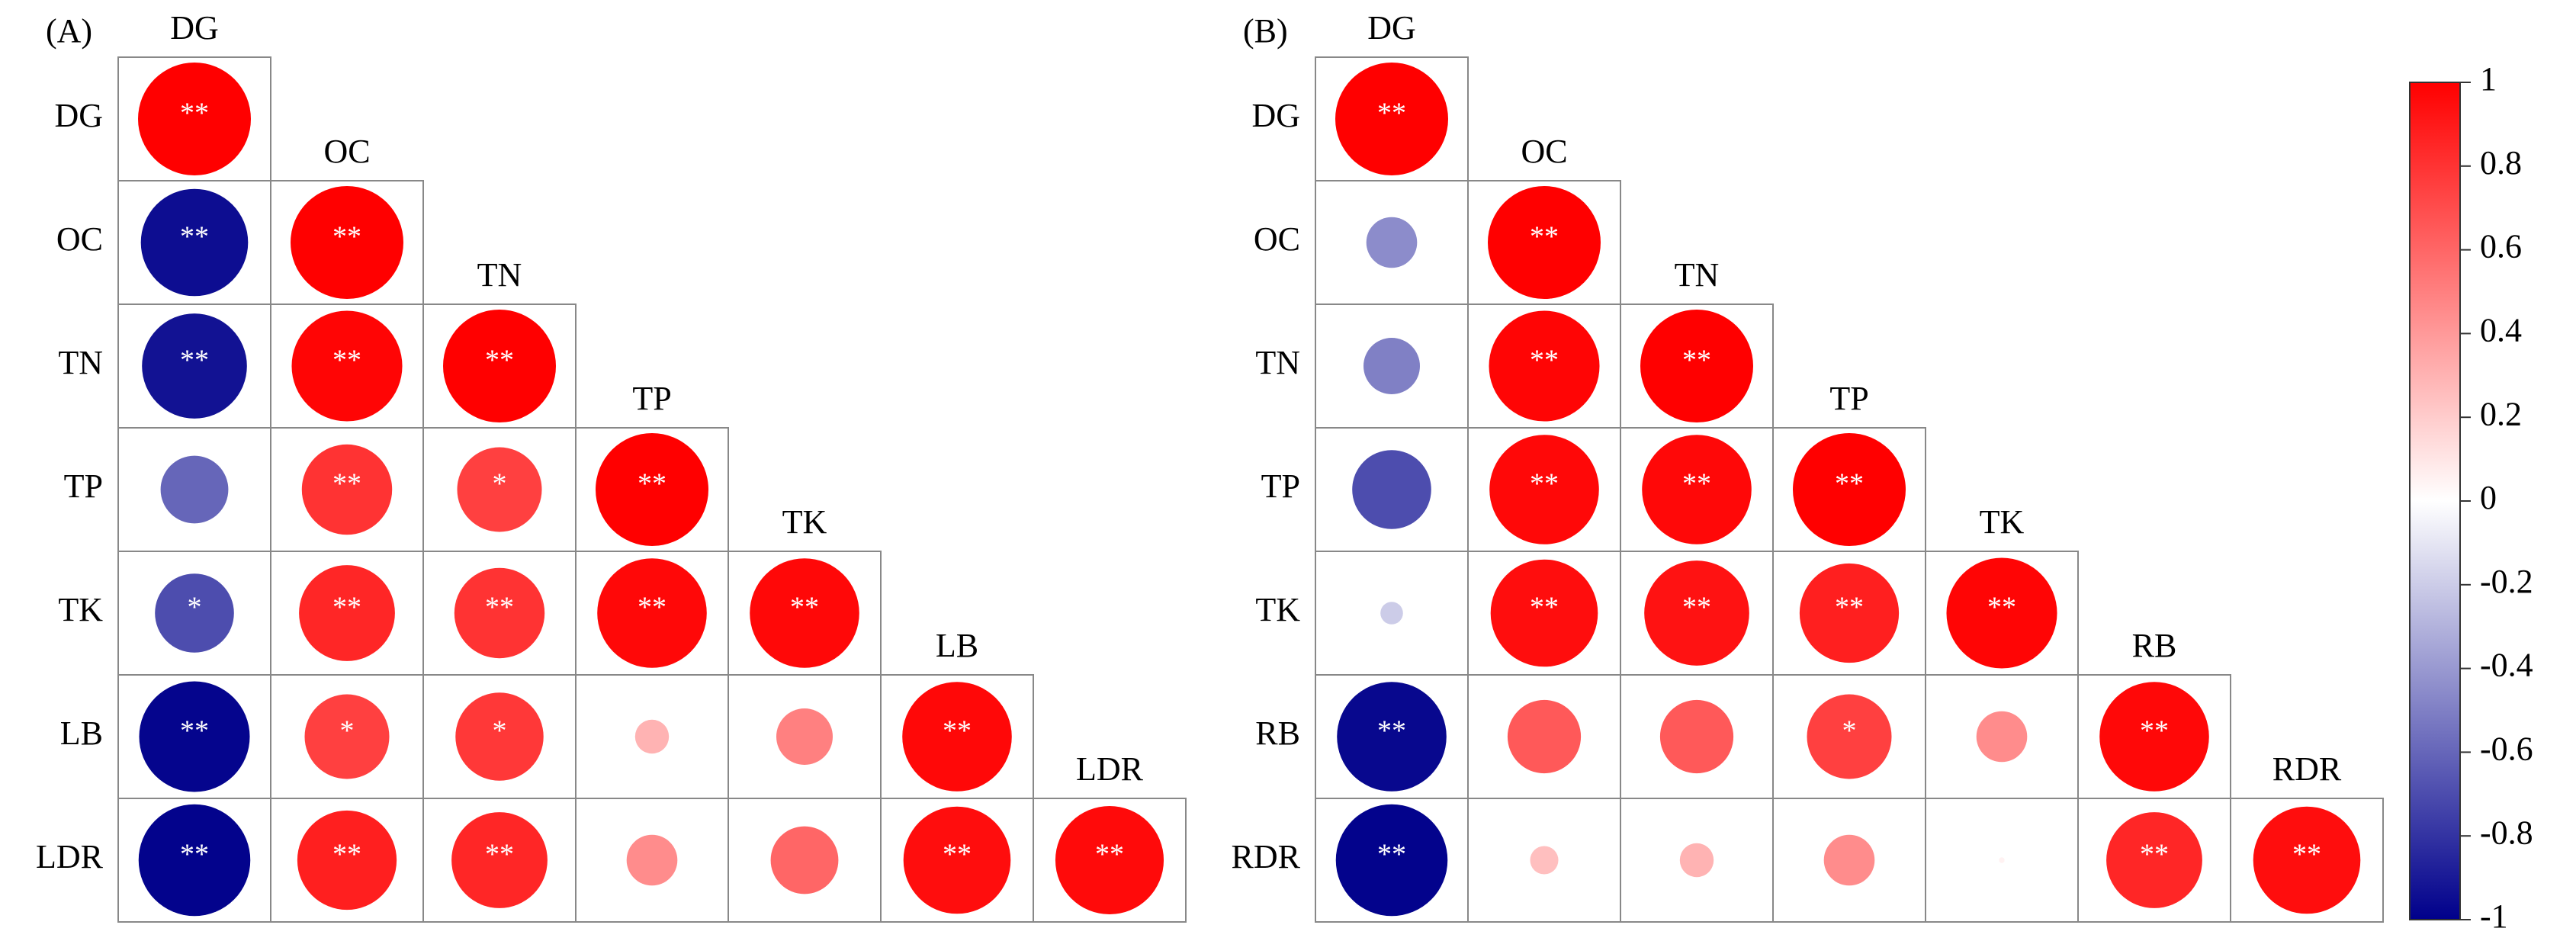 The width and height of the screenshot is (2576, 941). I want to click on colorbar-tick-label: -1, so click(2494, 916).